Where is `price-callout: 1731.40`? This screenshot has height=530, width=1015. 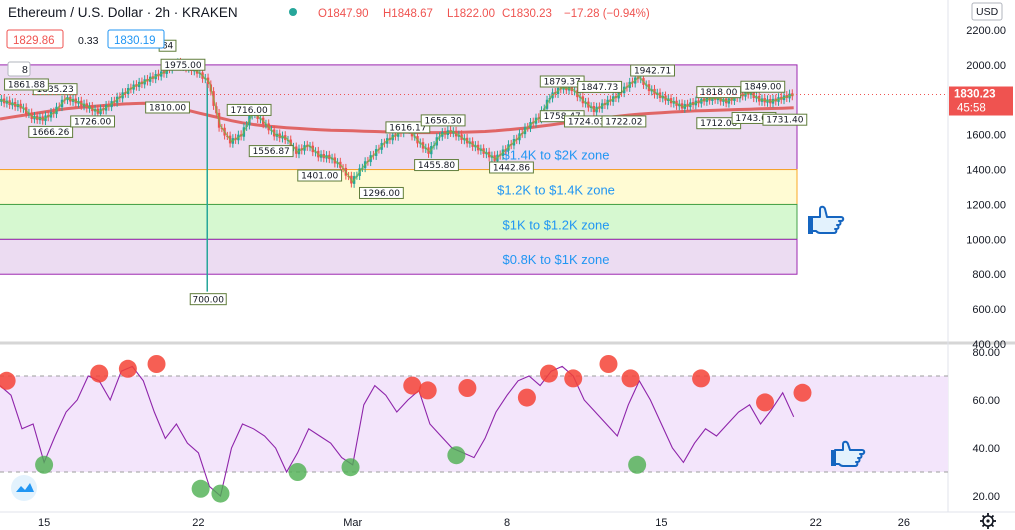 price-callout: 1731.40 is located at coordinates (785, 119).